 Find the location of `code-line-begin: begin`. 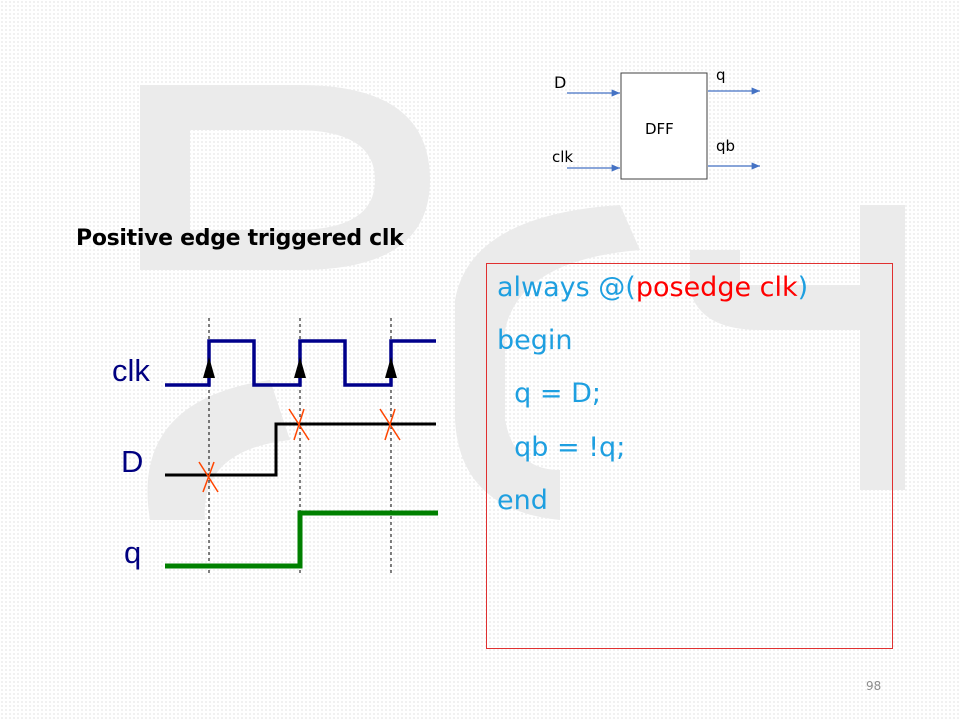

code-line-begin: begin is located at coordinates (535, 340).